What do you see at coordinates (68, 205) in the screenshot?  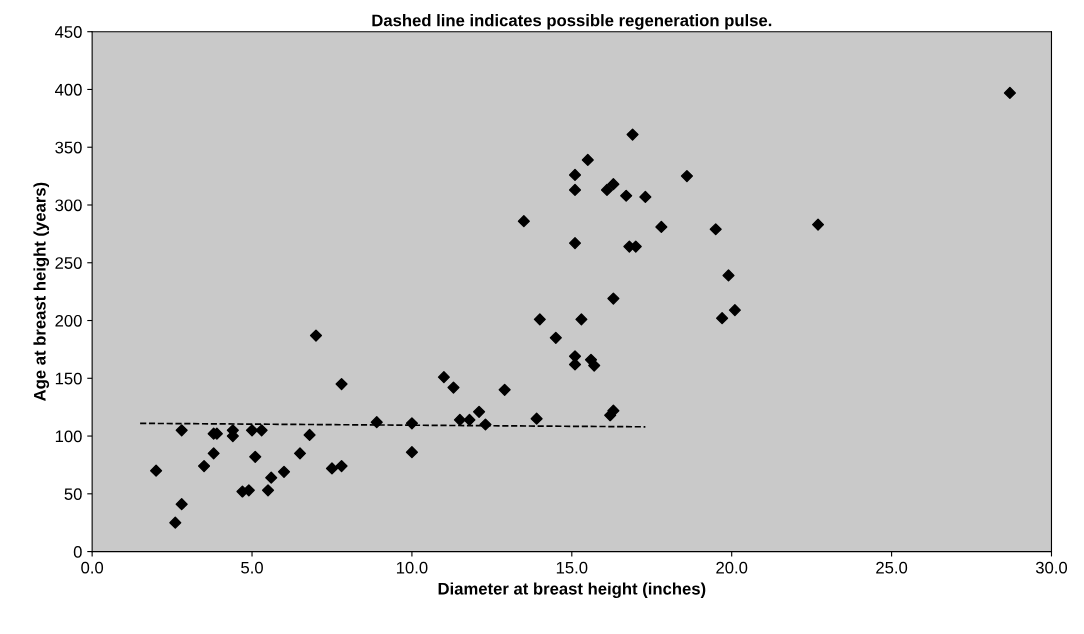 I see `y-tick-label: 300` at bounding box center [68, 205].